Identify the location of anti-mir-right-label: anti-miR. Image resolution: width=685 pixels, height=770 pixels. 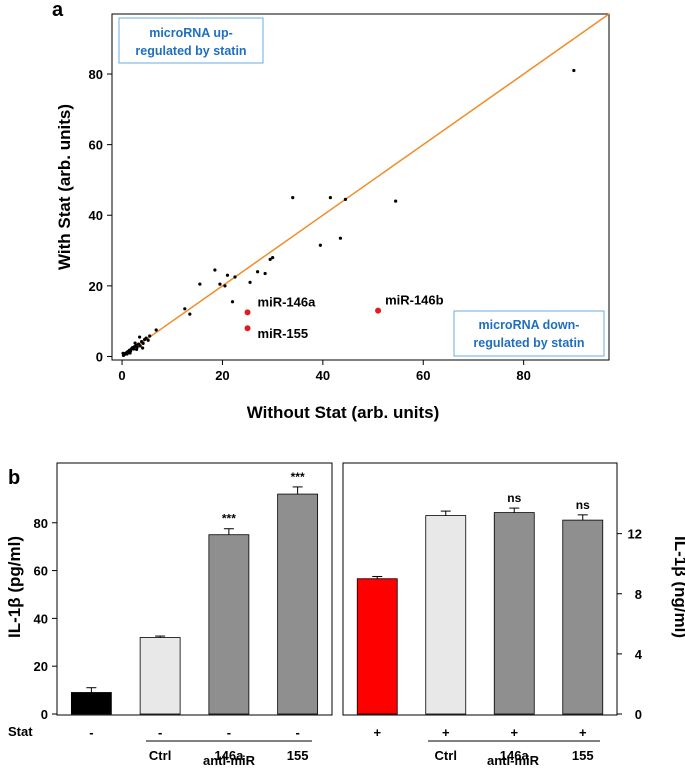
(513, 760).